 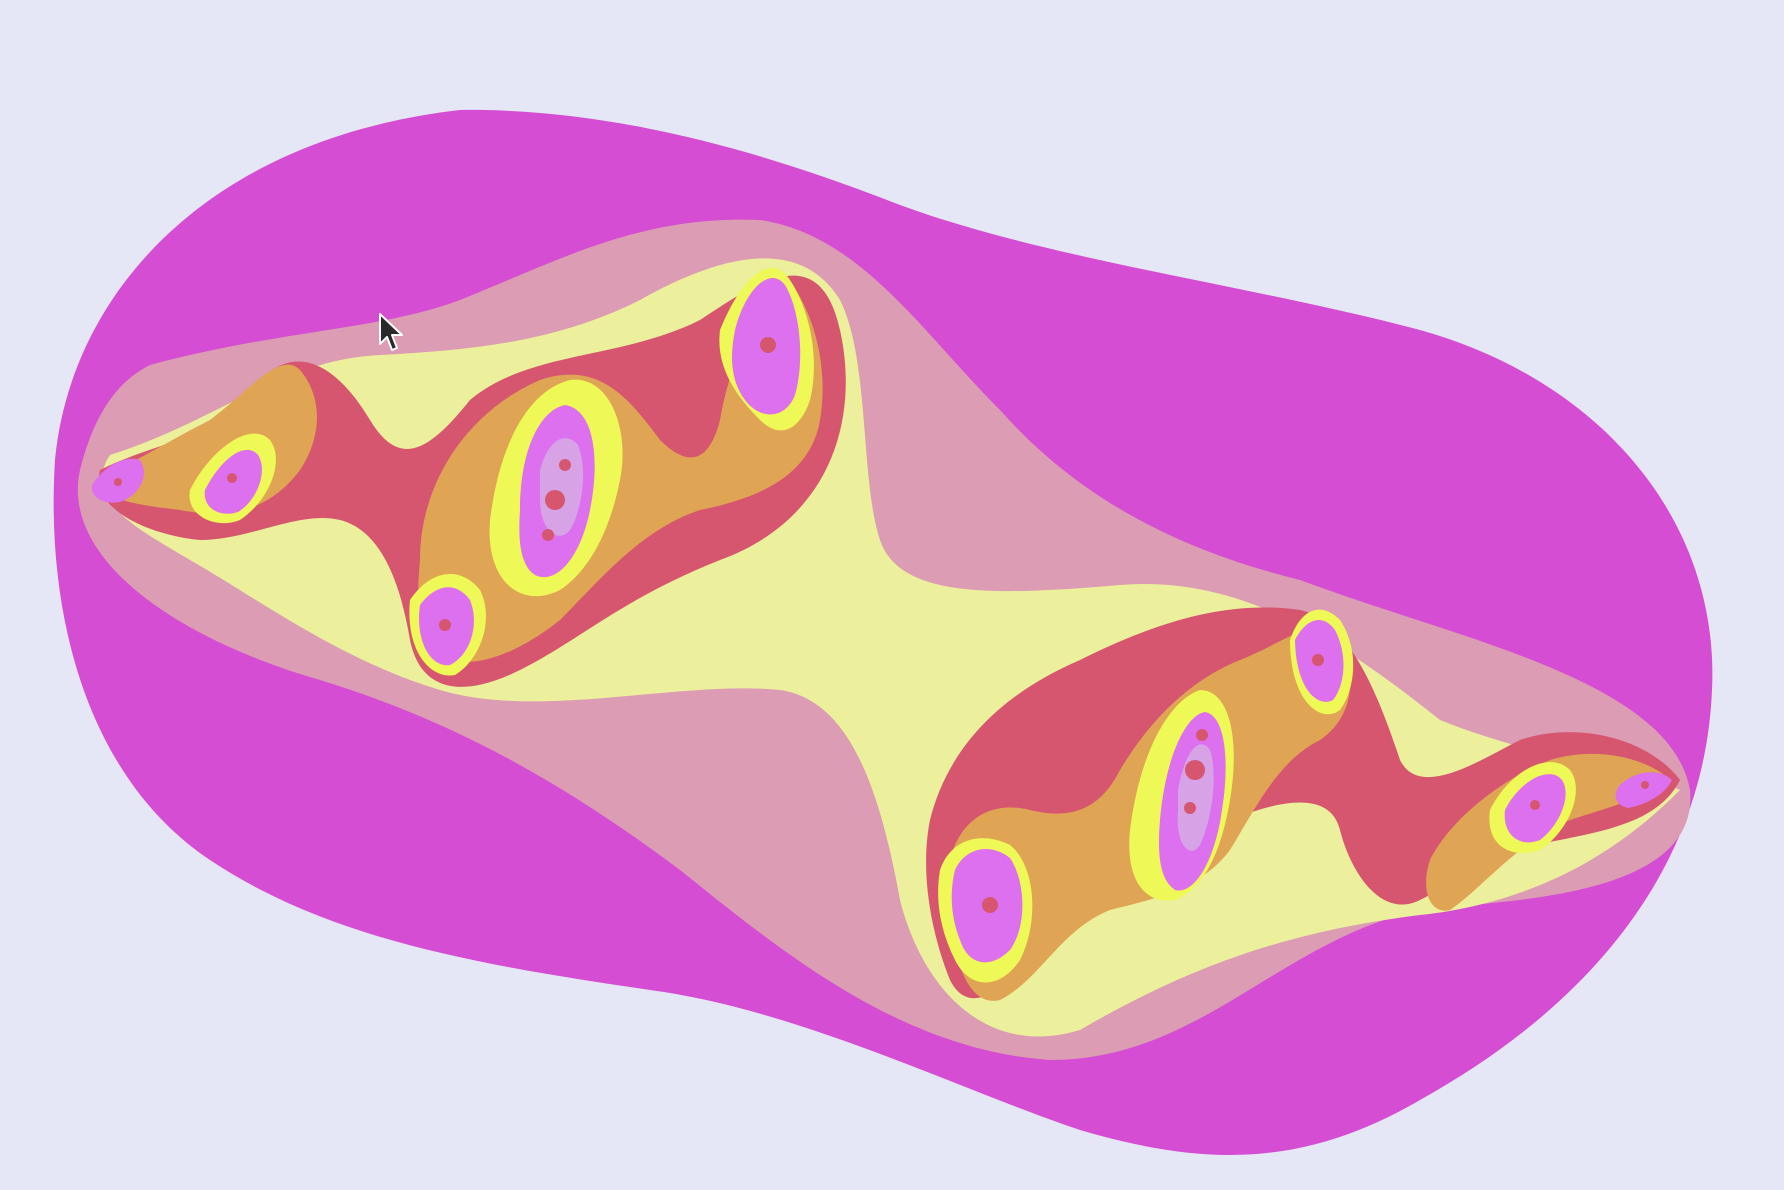 I want to click on far-right-core, so click(x=1643, y=790).